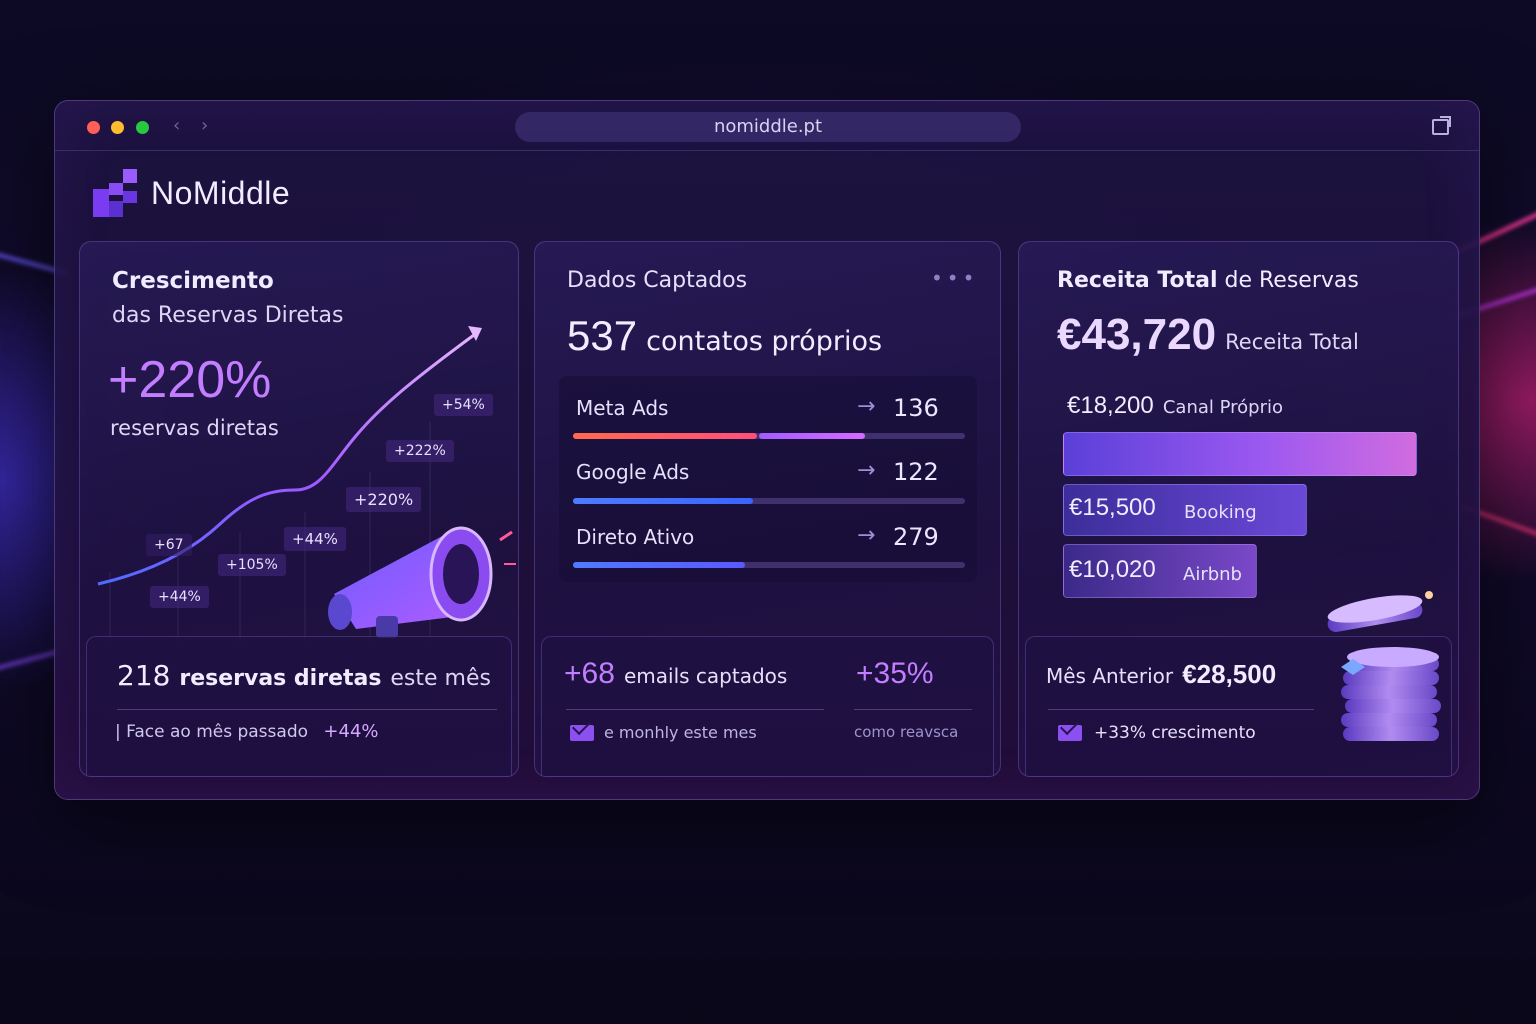  I want to click on nomiddle-logo-icon, so click(117, 193).